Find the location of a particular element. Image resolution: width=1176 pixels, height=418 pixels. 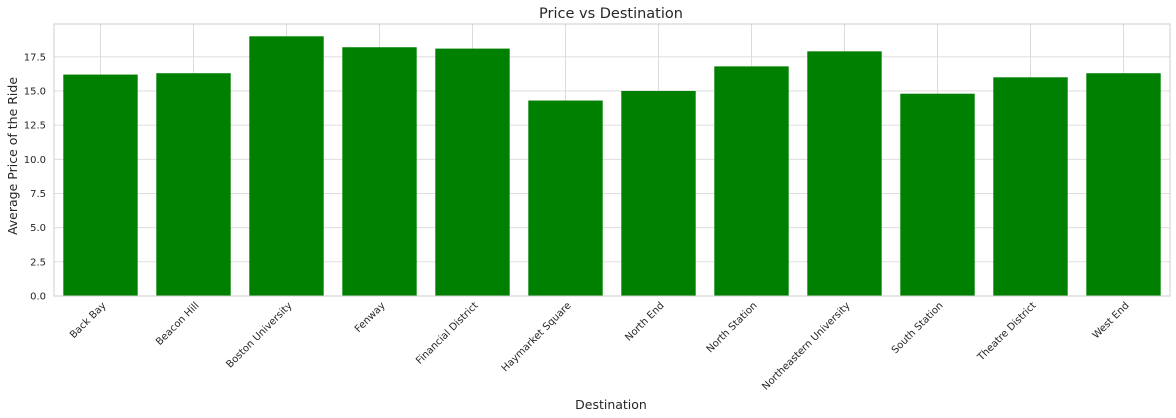

y-tick-label: 12.5 is located at coordinates (35, 126).